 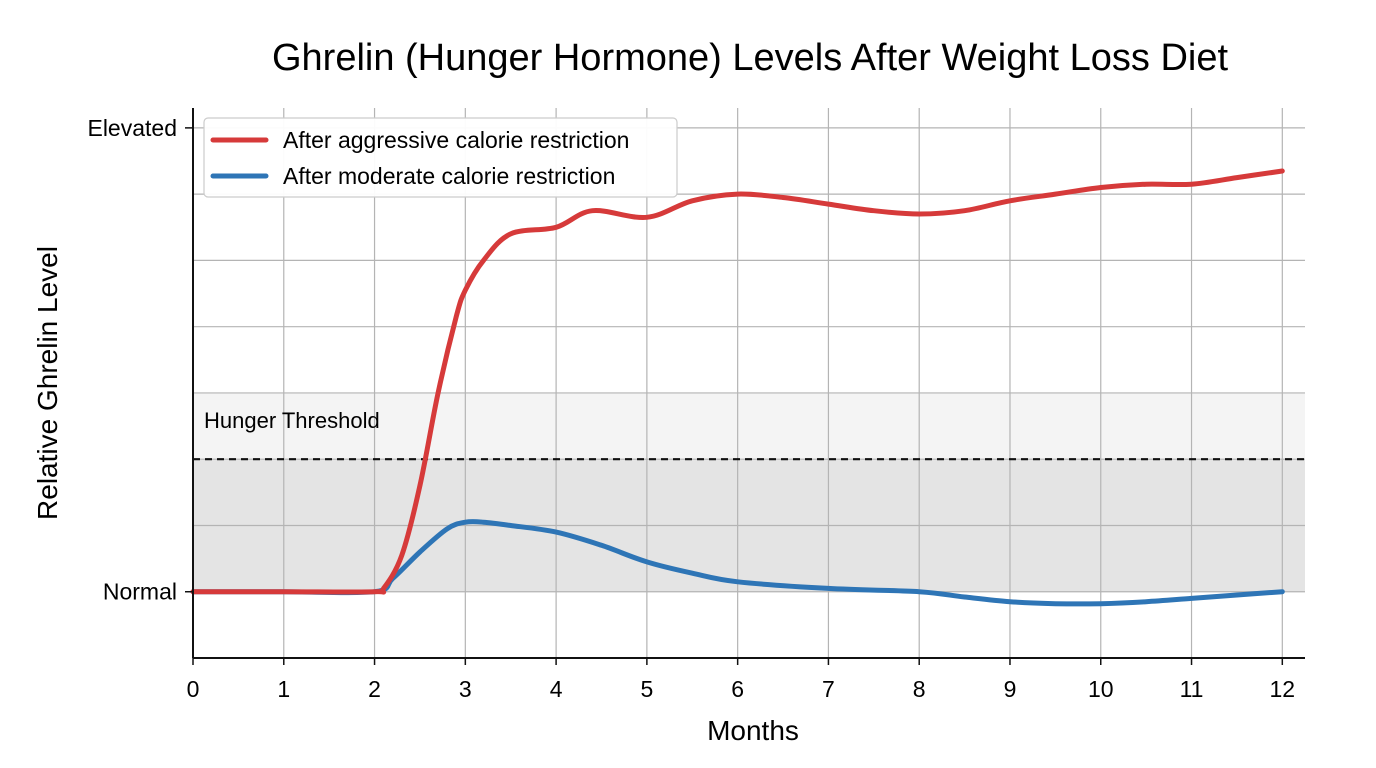 What do you see at coordinates (193, 689) in the screenshot?
I see `x-tick-label: 0` at bounding box center [193, 689].